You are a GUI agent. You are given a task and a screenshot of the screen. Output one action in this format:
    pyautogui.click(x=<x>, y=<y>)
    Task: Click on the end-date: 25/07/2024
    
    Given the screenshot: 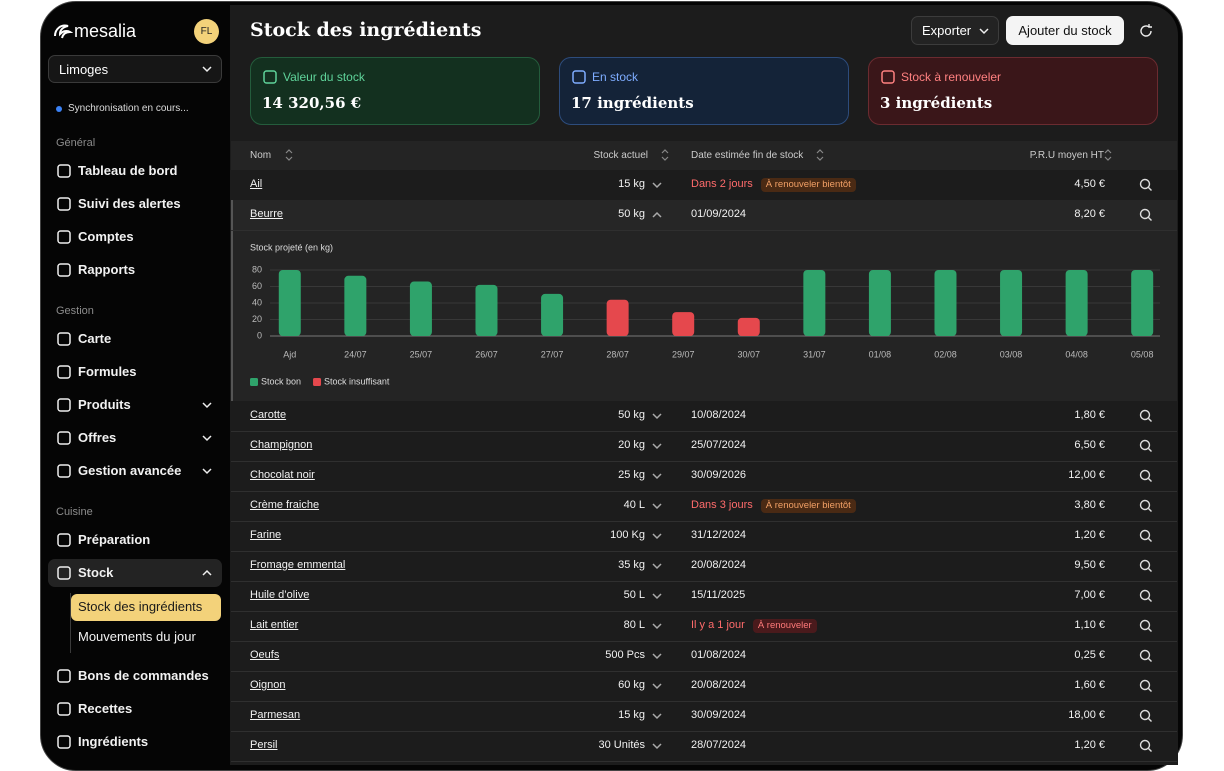 What is the action you would take?
    pyautogui.click(x=719, y=445)
    